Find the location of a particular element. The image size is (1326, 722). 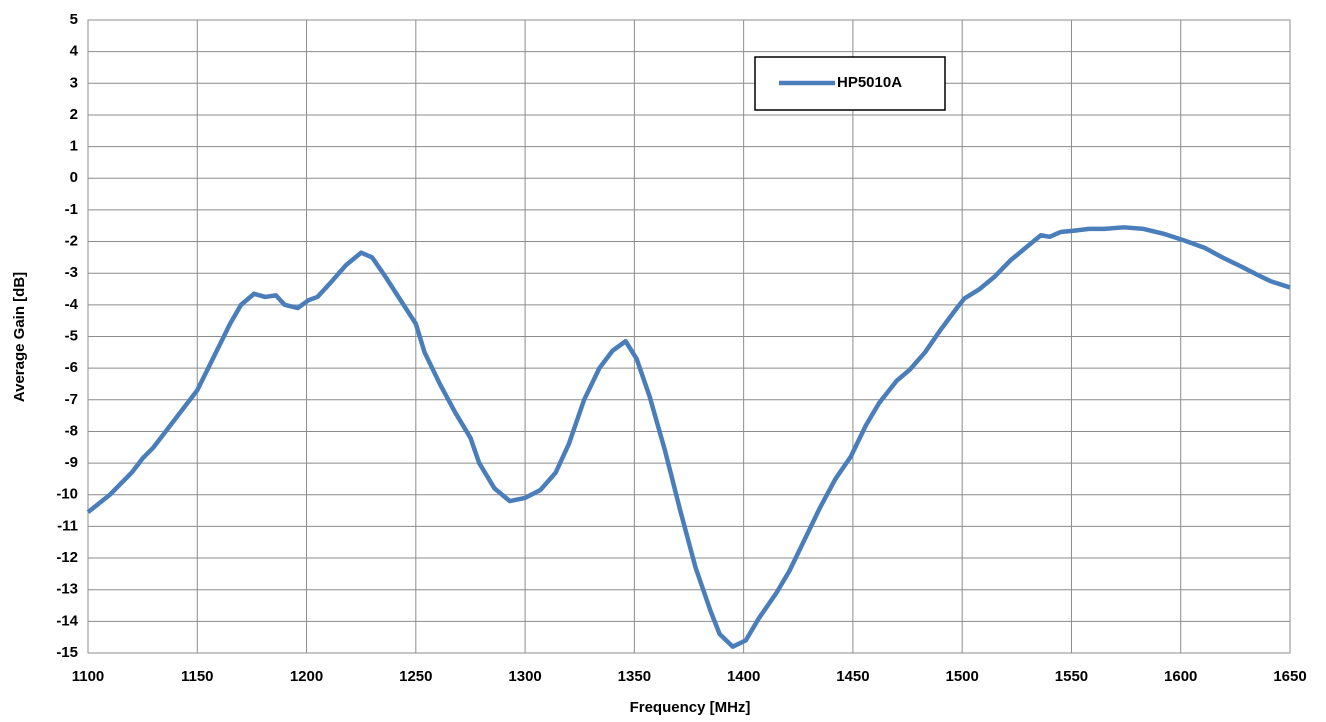

x-tick-label: 1600 is located at coordinates (1180, 676).